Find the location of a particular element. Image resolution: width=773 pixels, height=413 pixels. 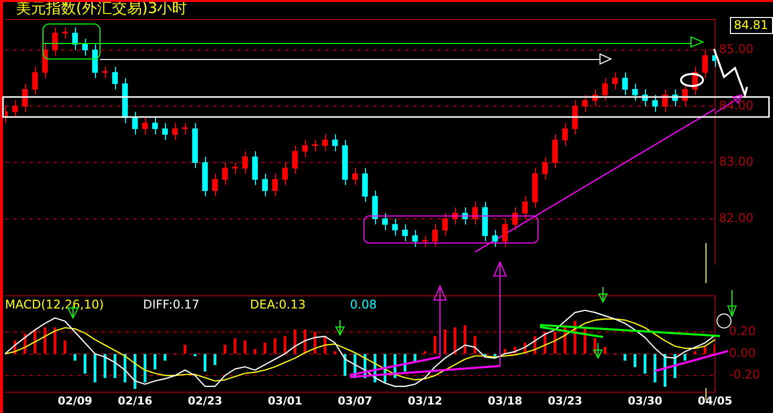

x-tick-label: 03/12 is located at coordinates (425, 401).